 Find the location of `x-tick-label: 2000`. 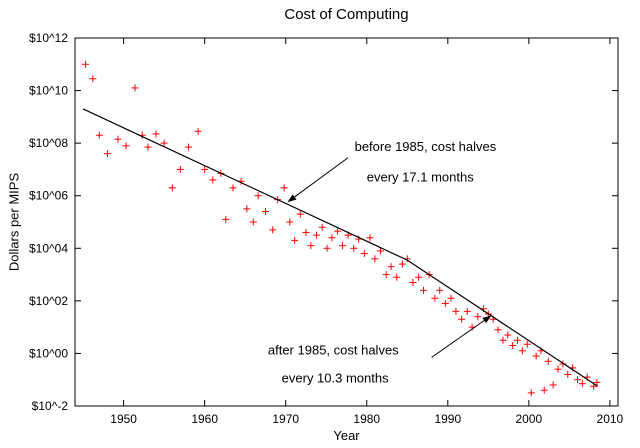

x-tick-label: 2000 is located at coordinates (528, 419).